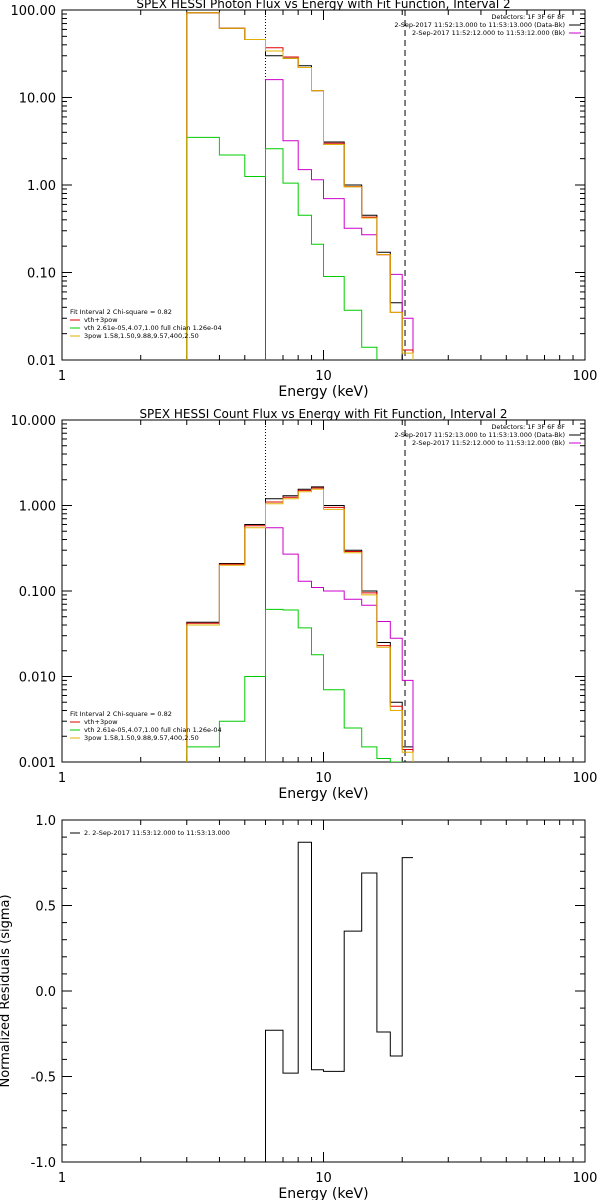  I want to click on y-tick-label: 0.010, so click(37, 678).